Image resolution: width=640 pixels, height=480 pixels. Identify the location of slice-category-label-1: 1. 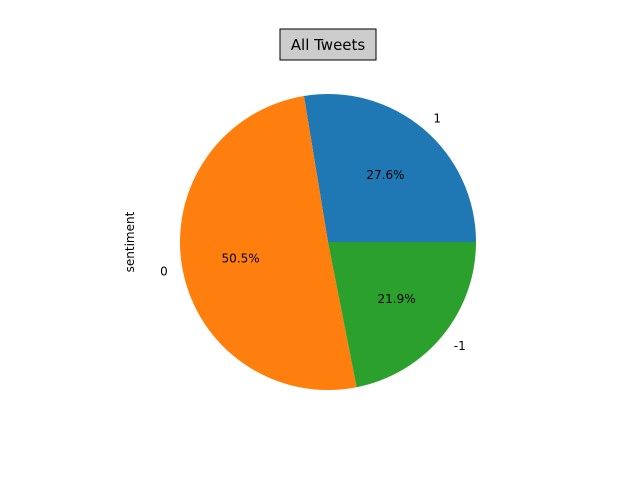
(437, 118).